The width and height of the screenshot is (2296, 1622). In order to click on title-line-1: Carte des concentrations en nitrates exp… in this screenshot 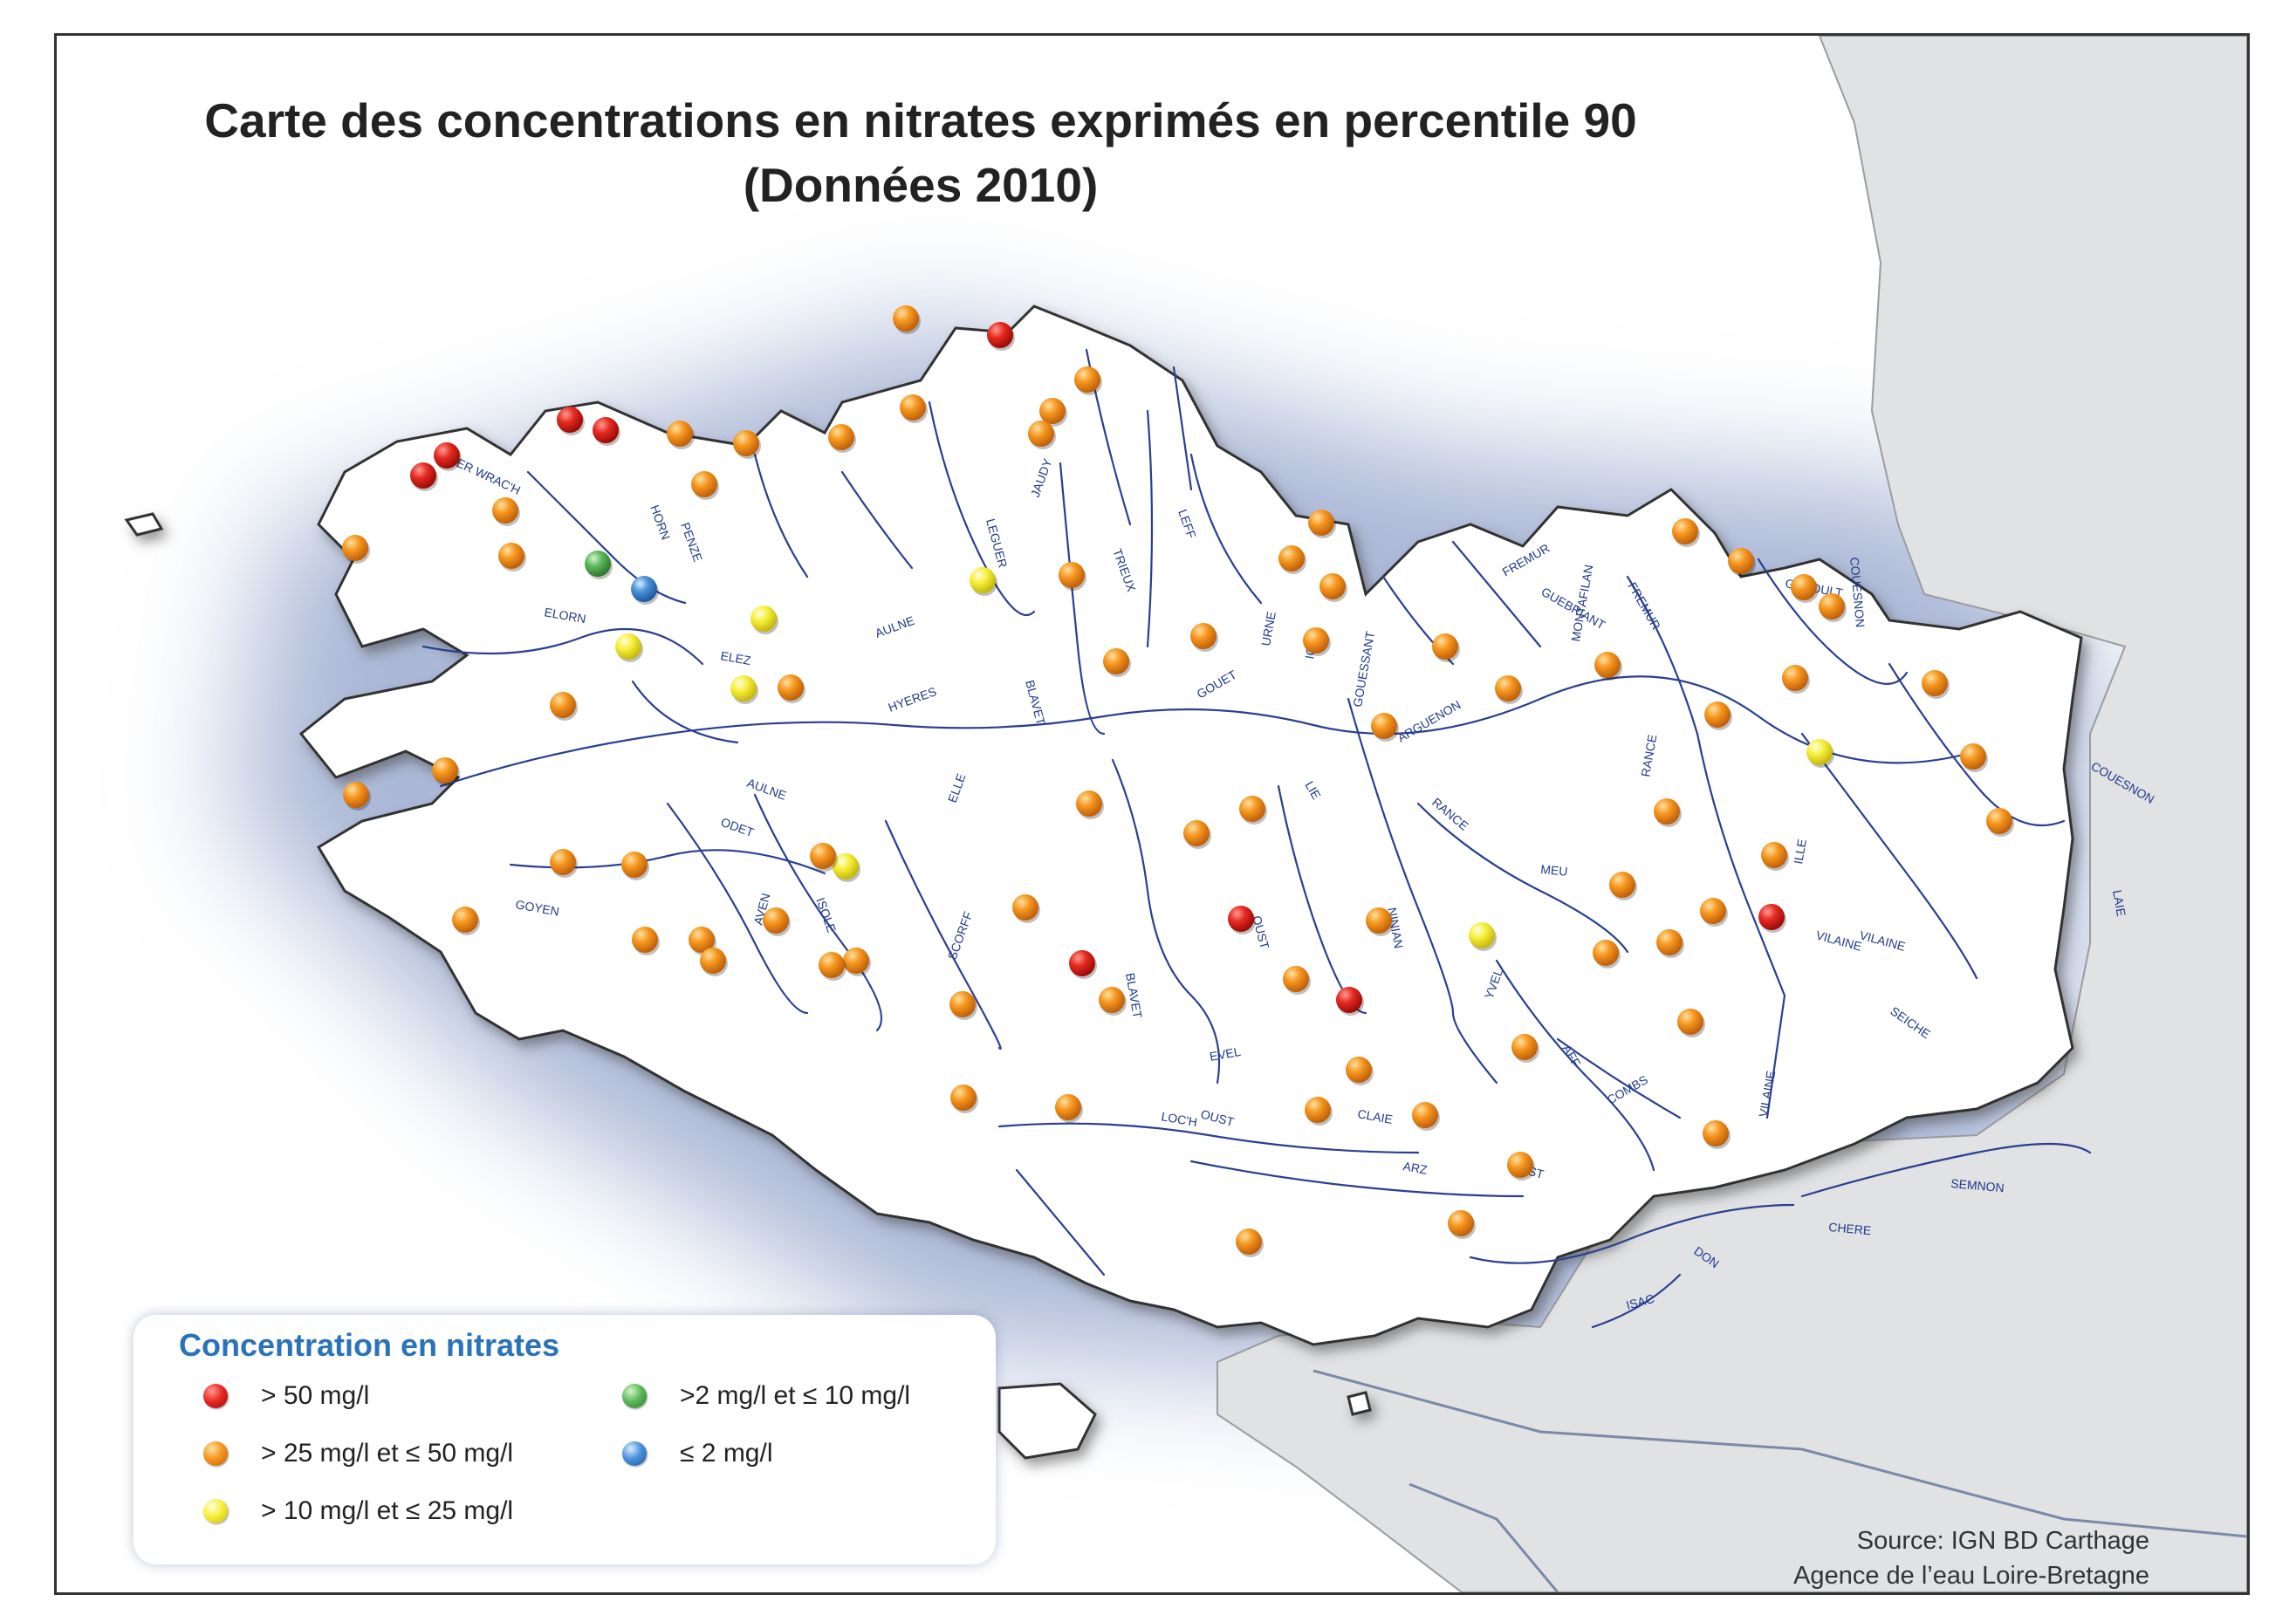, I will do `click(920, 120)`.